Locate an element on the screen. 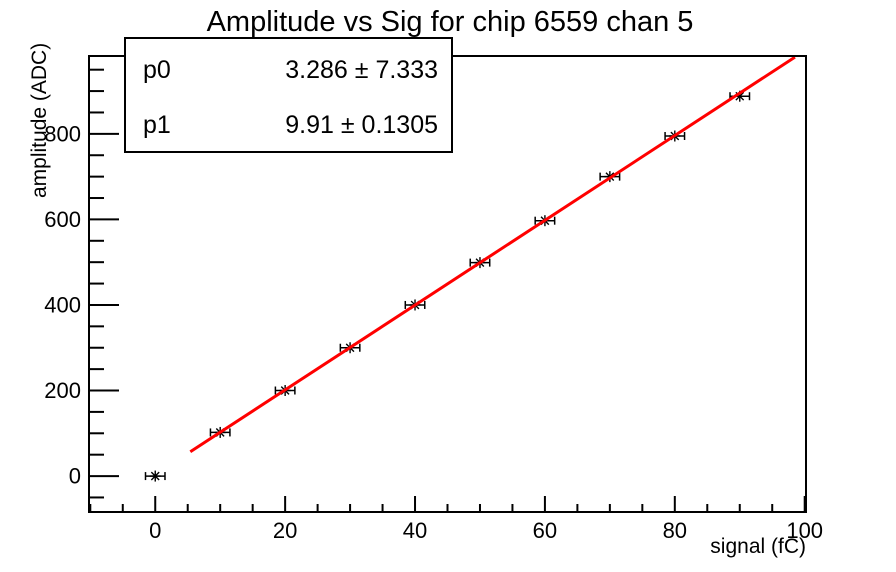 Image resolution: width=896 pixels, height=572 pixels. data-point is located at coordinates (155, 476).